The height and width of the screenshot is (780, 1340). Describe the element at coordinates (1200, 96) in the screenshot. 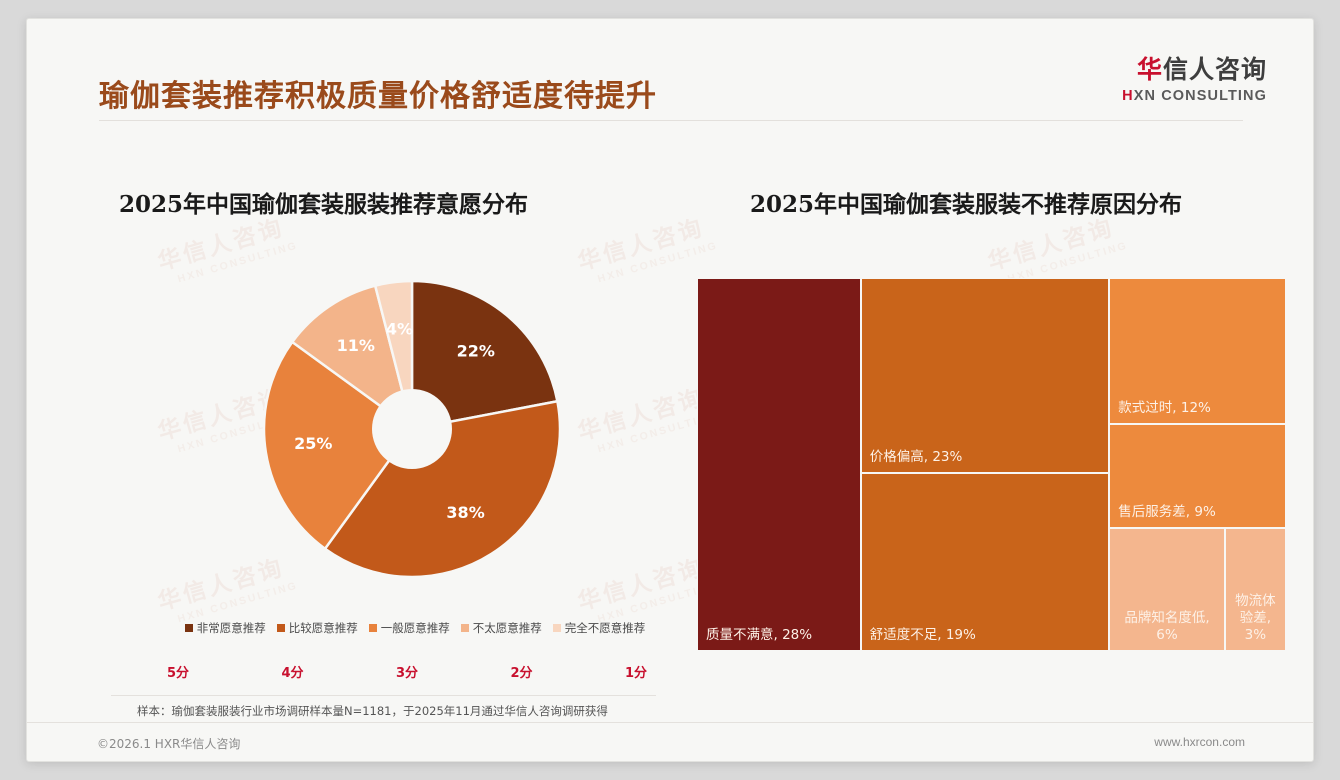

I see `logo-en-rest: XN CONSULTING` at that location.